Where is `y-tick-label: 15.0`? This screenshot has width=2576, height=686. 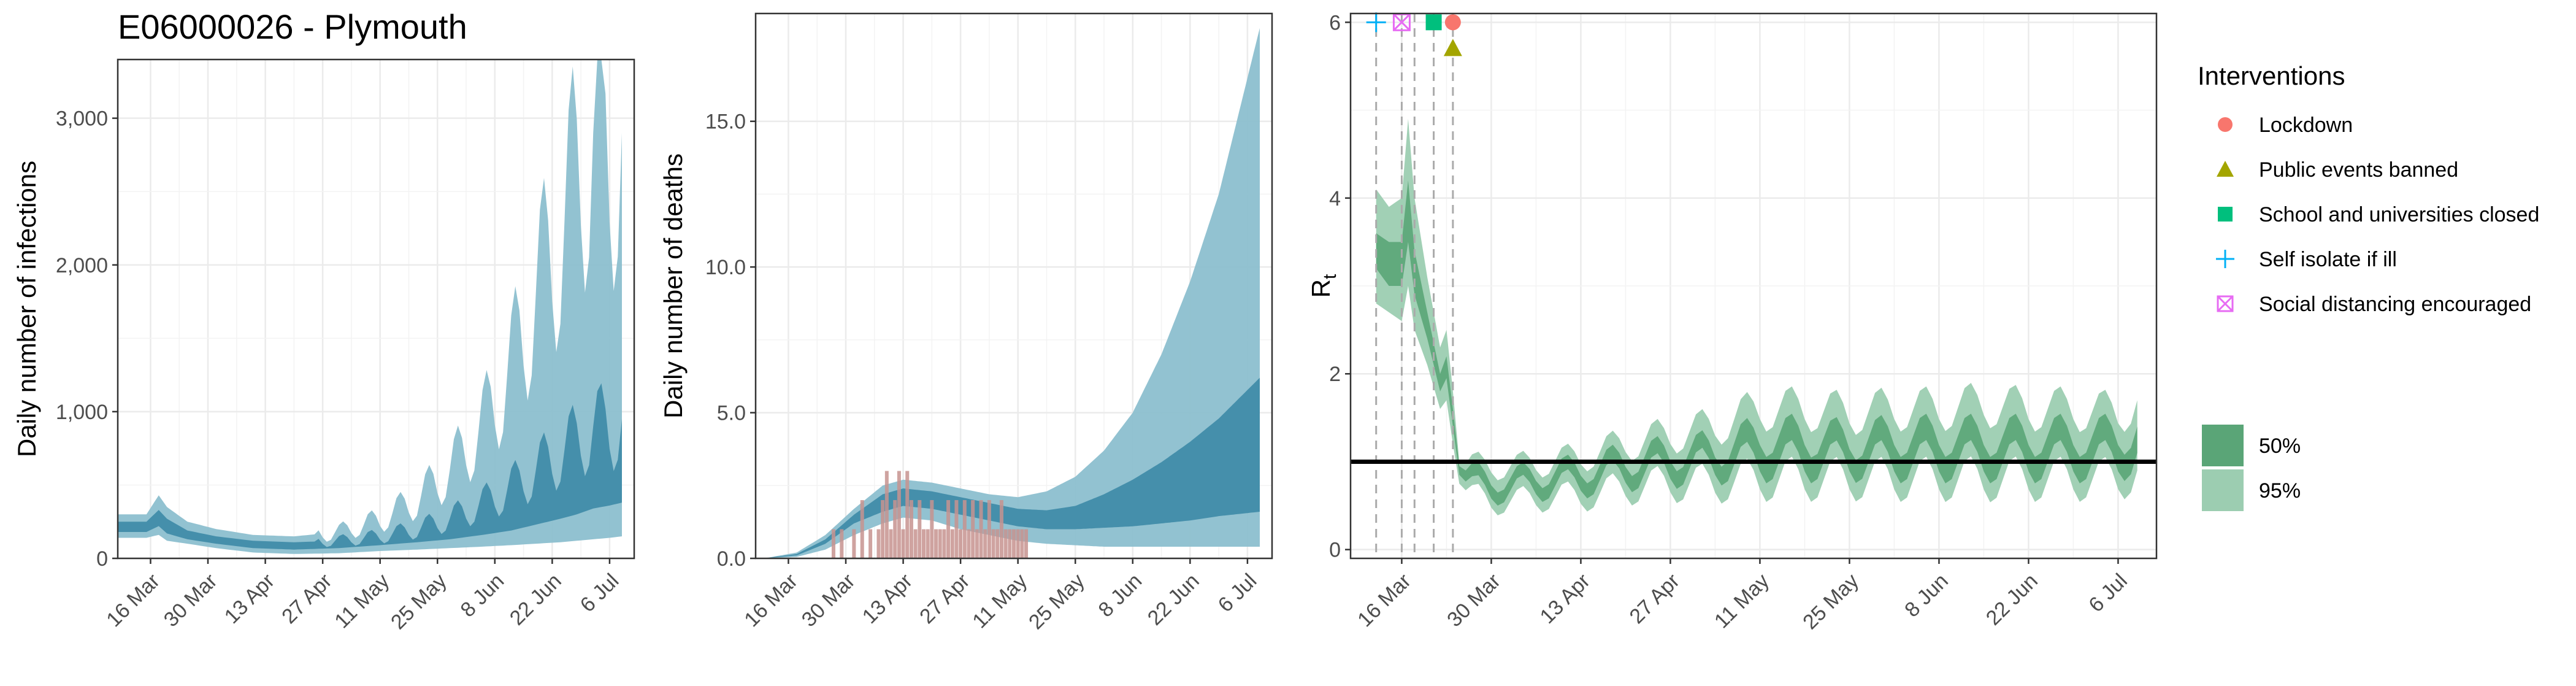 y-tick-label: 15.0 is located at coordinates (725, 122).